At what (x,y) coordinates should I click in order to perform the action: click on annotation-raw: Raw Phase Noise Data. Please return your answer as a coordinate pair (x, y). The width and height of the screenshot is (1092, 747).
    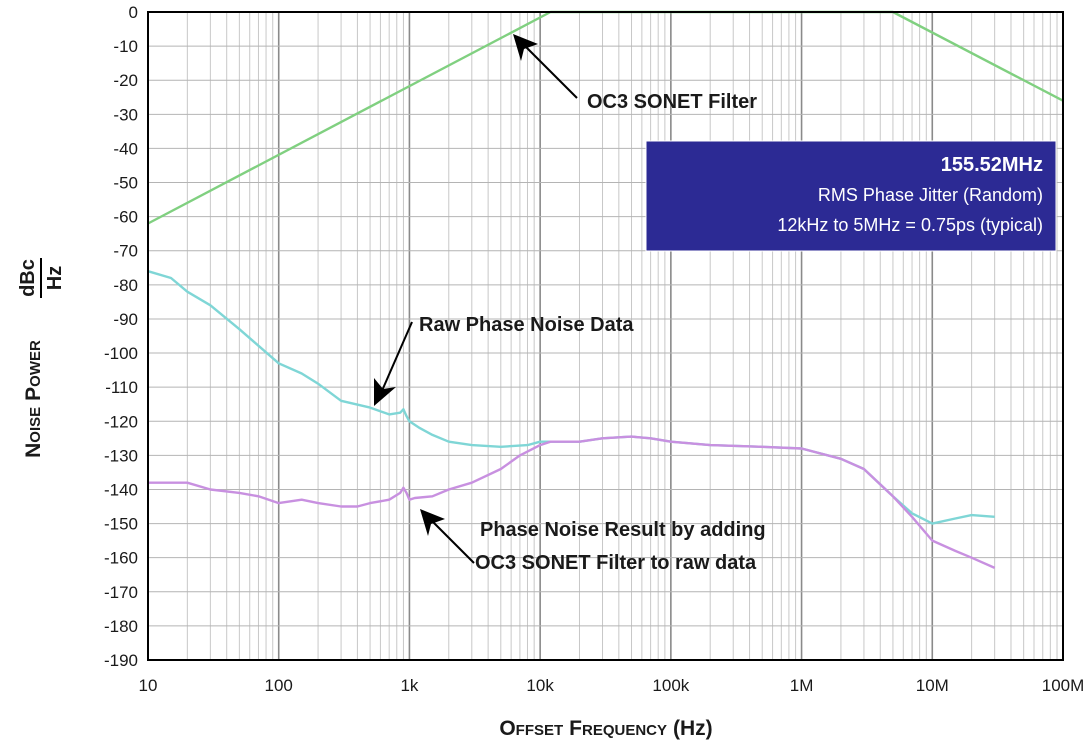
    Looking at the image, I should click on (504, 360).